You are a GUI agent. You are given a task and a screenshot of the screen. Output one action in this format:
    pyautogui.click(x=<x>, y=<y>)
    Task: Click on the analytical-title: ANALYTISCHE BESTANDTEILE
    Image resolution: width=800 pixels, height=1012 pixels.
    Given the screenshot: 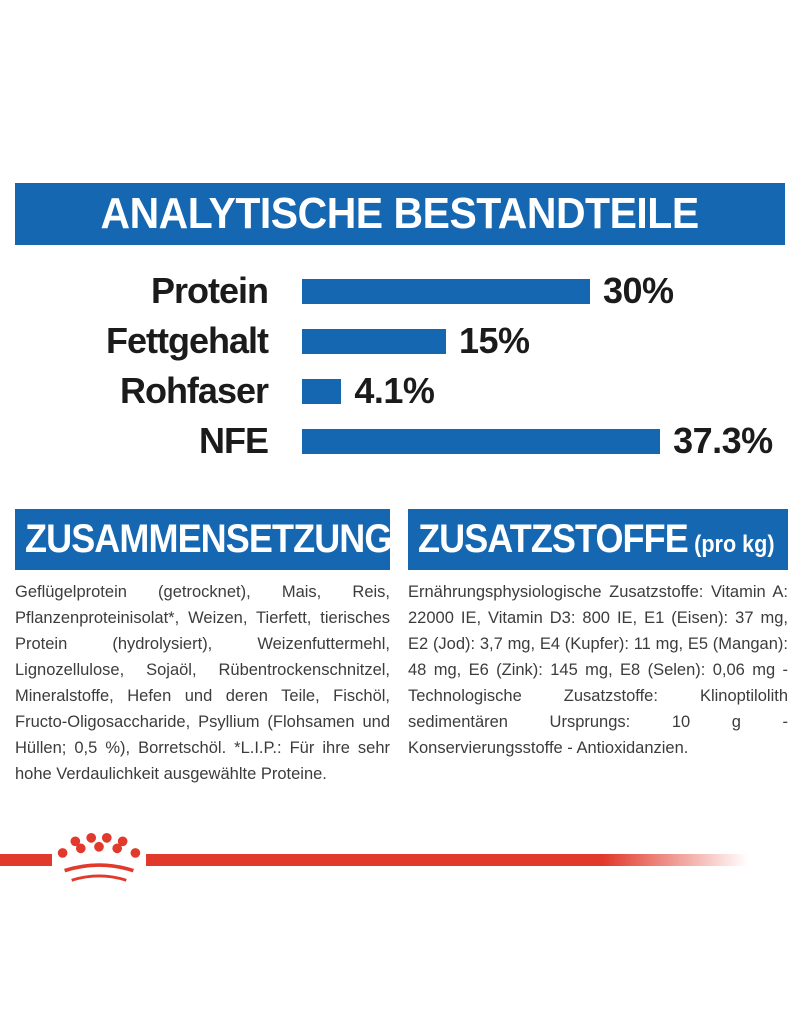 What is the action you would take?
    pyautogui.click(x=400, y=213)
    